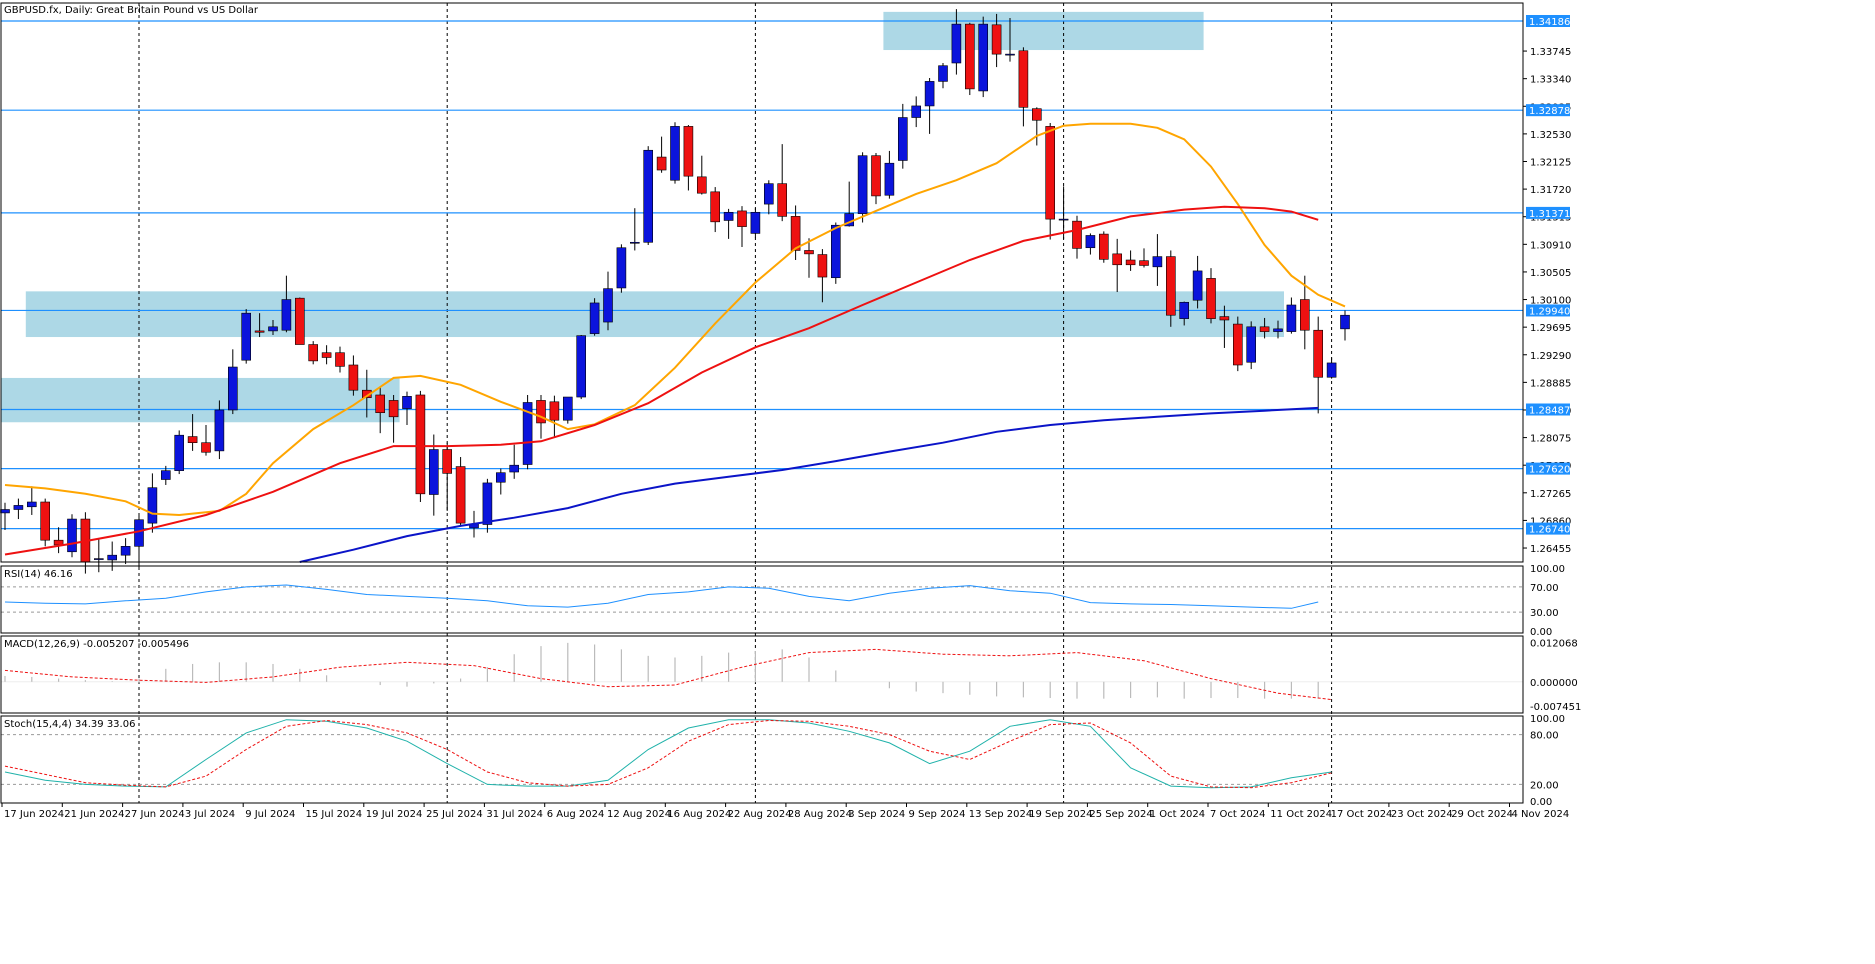 The width and height of the screenshot is (1875, 964). What do you see at coordinates (668, 754) in the screenshot?
I see `stoch-signal-line` at bounding box center [668, 754].